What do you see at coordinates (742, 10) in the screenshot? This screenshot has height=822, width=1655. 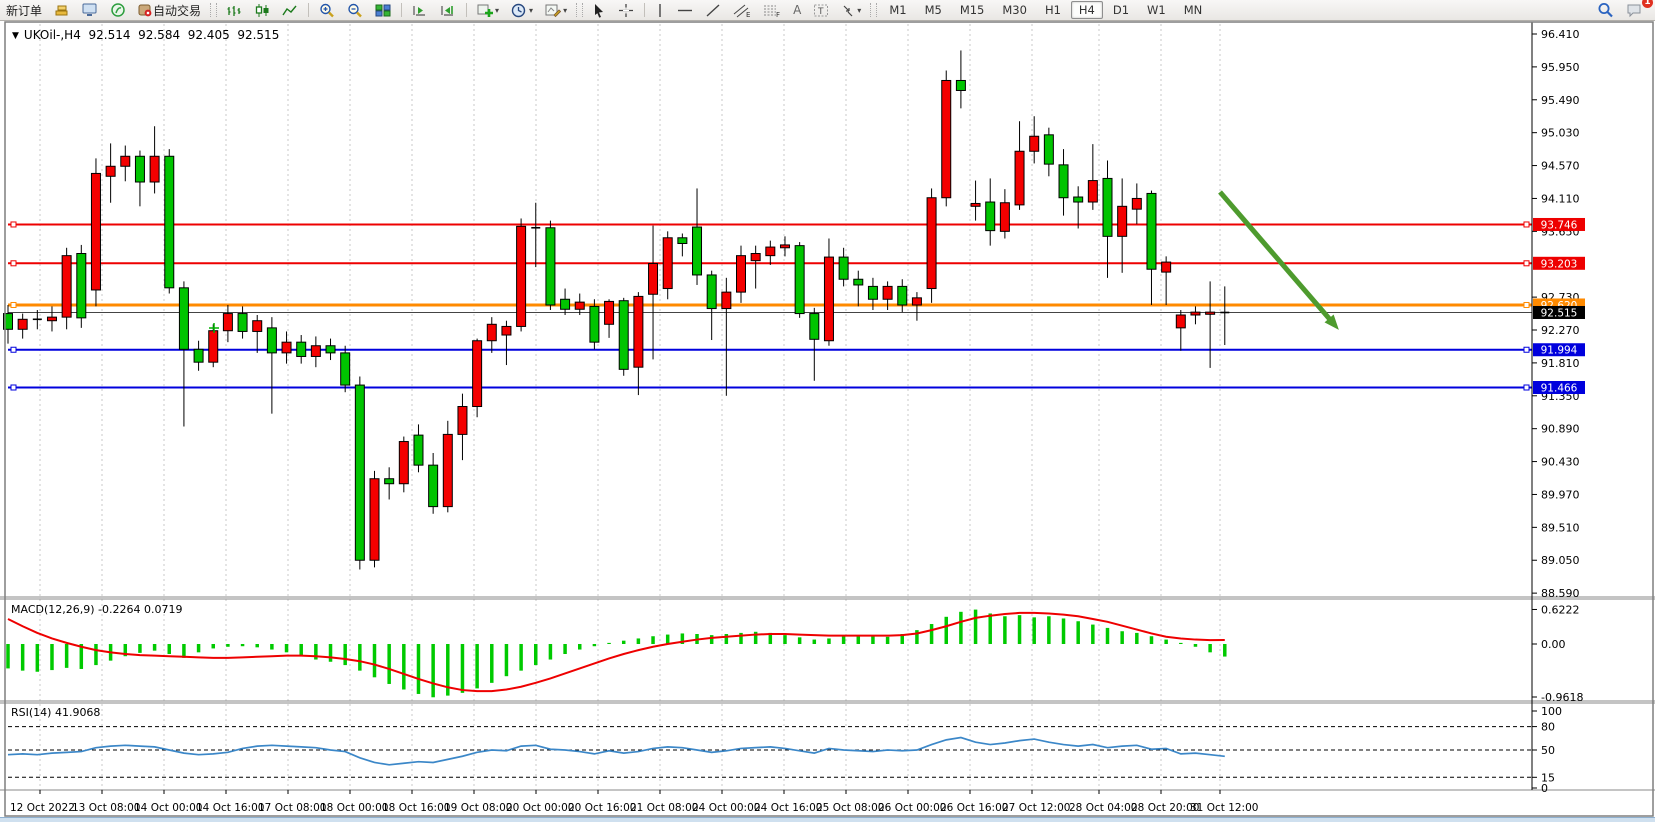 I see `channel-tool-button: E` at bounding box center [742, 10].